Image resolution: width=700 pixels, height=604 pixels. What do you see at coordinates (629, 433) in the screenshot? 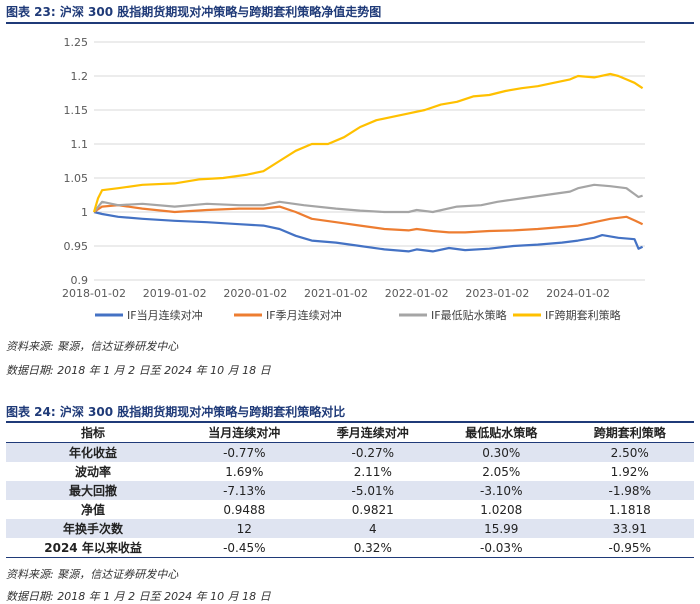
I see `table-header-cell: 跨期套利策略` at bounding box center [629, 433].